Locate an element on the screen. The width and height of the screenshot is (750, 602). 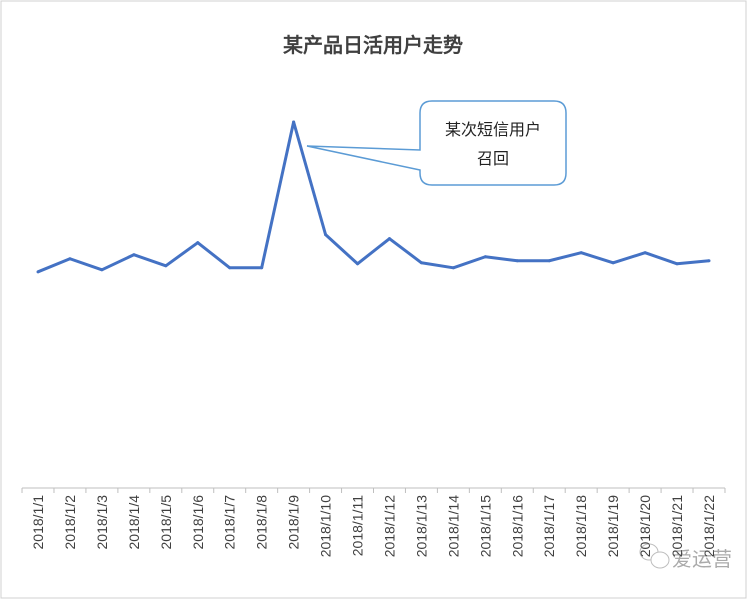
x-tick-label: 2018/1/17 is located at coordinates (549, 526).